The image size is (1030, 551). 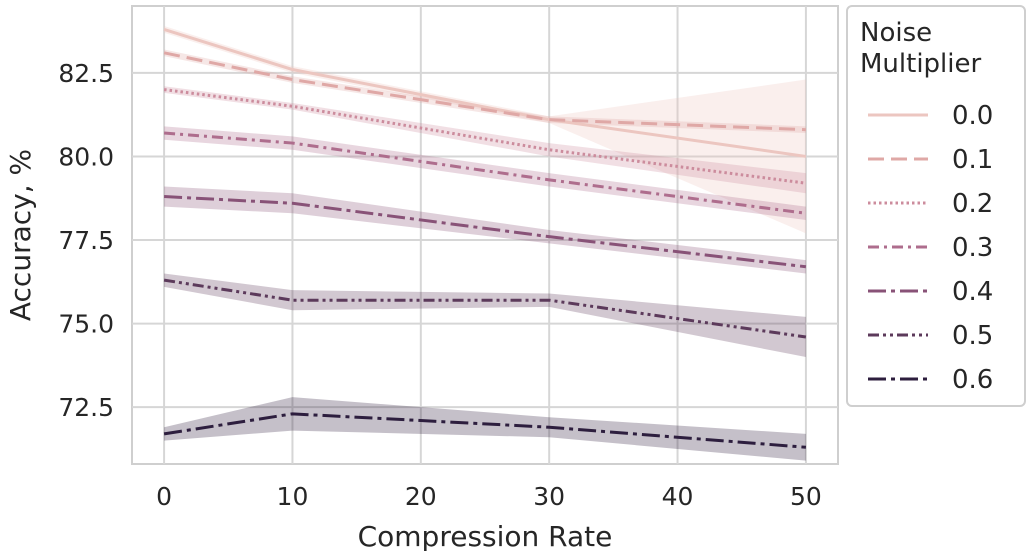 I want to click on series-line-0.6, so click(x=485, y=430).